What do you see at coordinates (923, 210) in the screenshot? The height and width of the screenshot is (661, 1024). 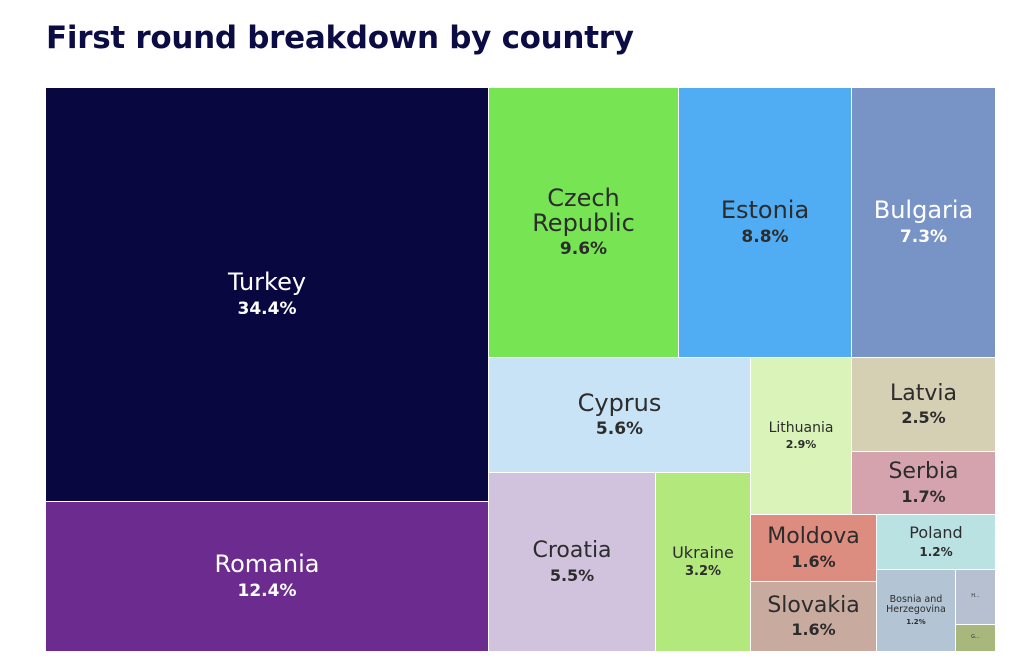 I see `cell-label: Bulgaria` at bounding box center [923, 210].